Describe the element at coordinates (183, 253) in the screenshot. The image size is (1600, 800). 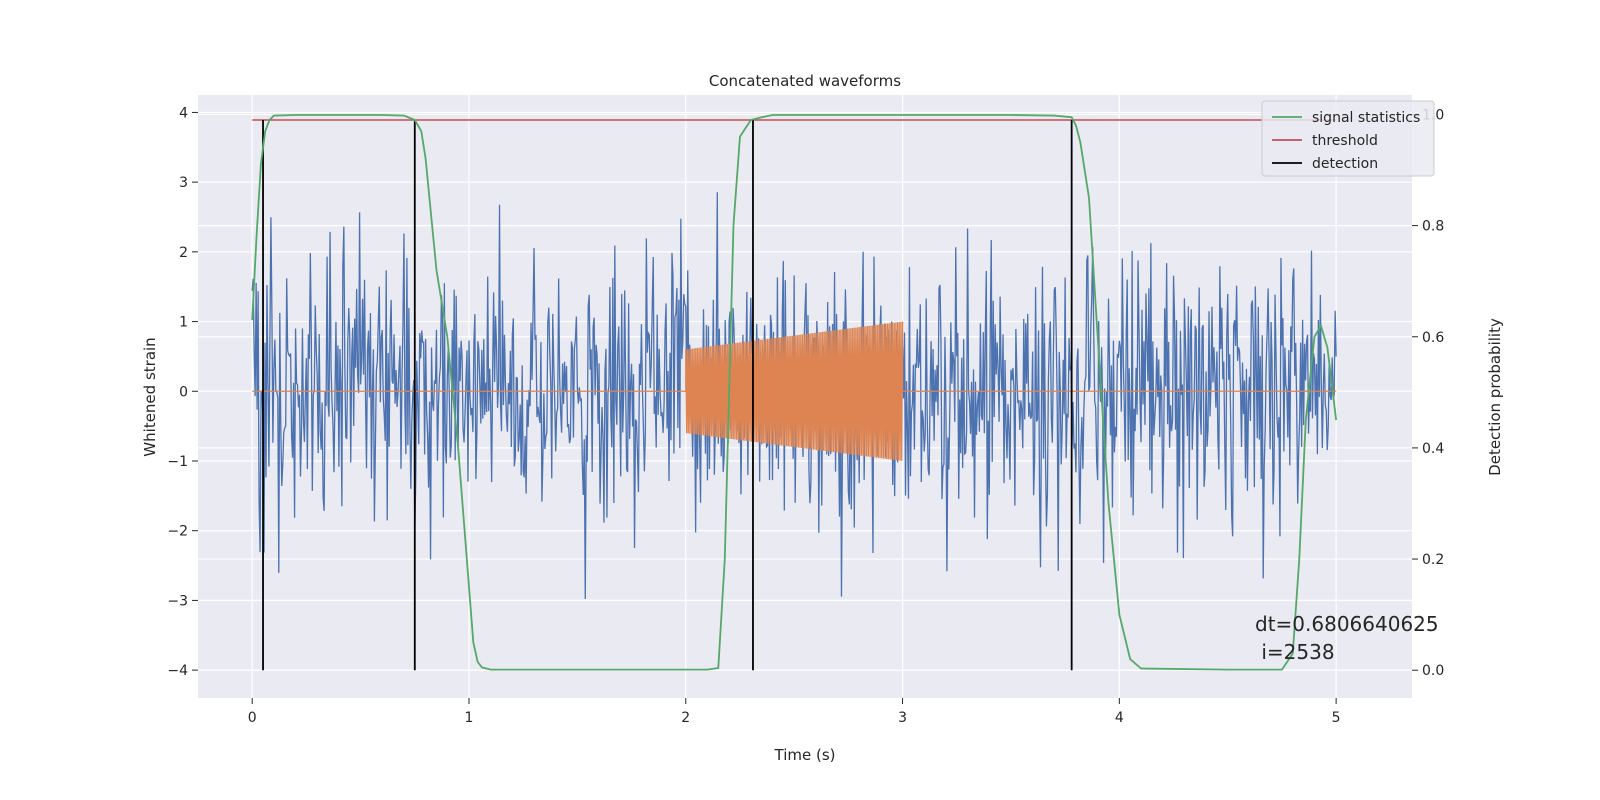
I see `y-tick-label: 2` at that location.